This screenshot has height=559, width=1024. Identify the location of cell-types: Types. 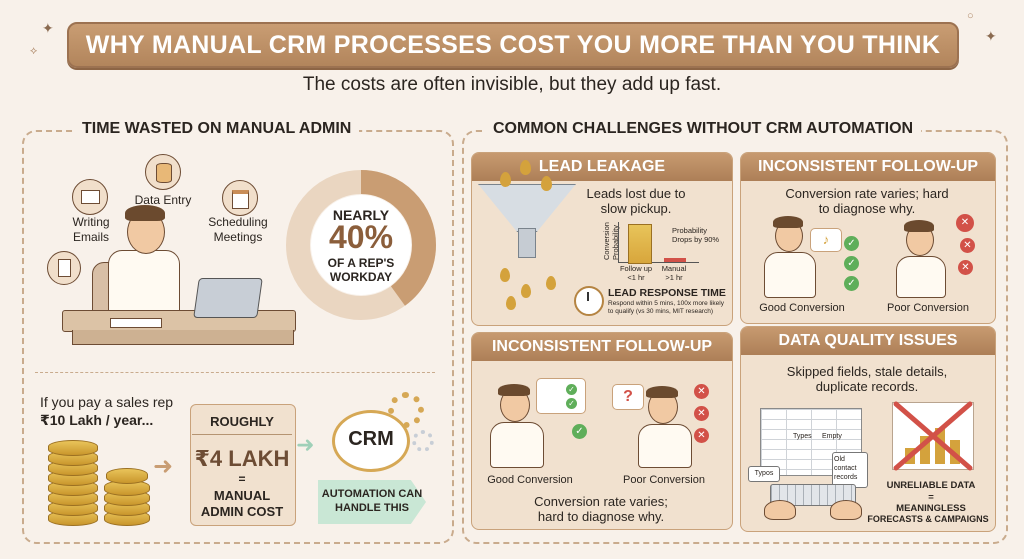
(802, 436).